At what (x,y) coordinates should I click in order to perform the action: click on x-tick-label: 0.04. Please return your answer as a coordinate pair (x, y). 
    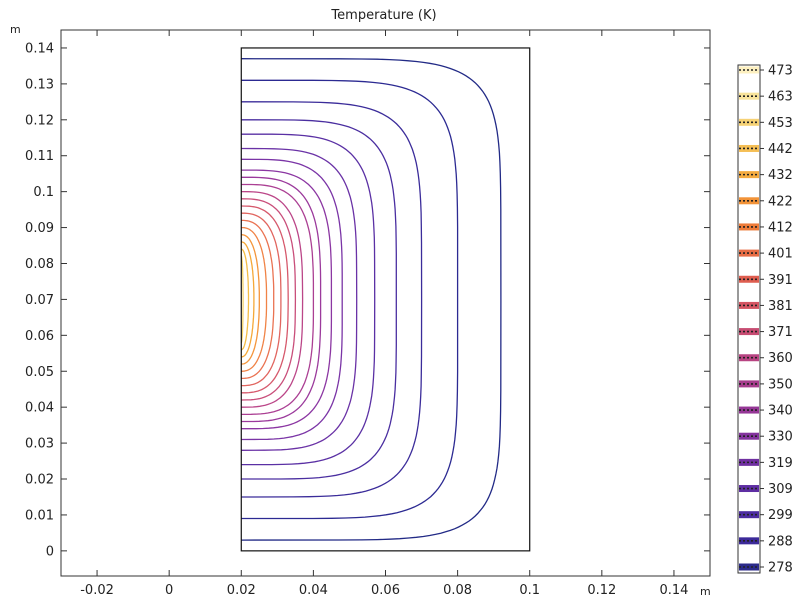
    Looking at the image, I should click on (313, 590).